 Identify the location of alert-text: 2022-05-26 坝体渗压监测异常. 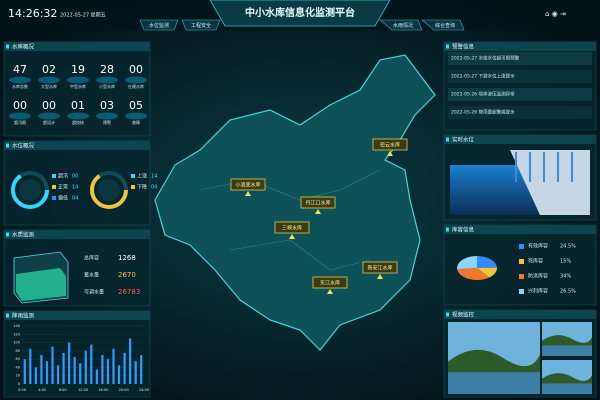
(483, 94).